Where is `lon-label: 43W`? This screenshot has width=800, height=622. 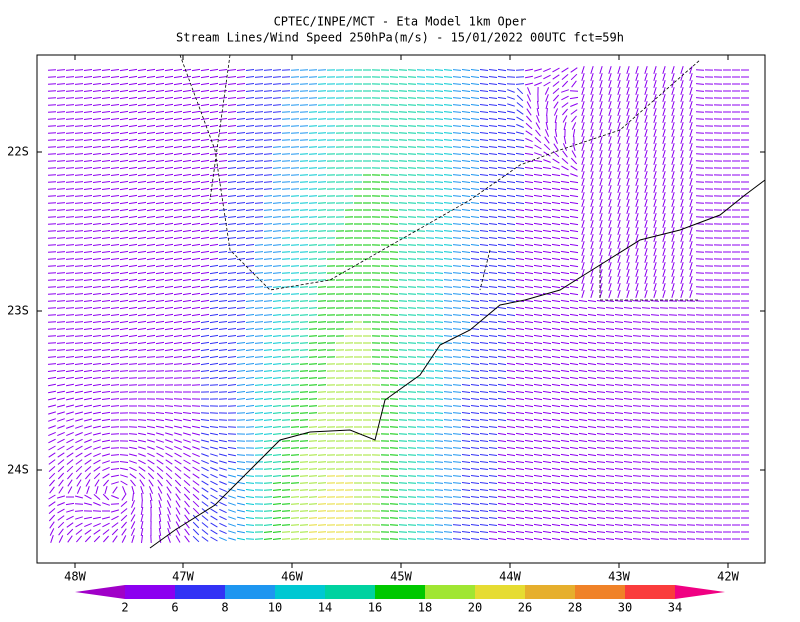
lon-label: 43W is located at coordinates (619, 577).